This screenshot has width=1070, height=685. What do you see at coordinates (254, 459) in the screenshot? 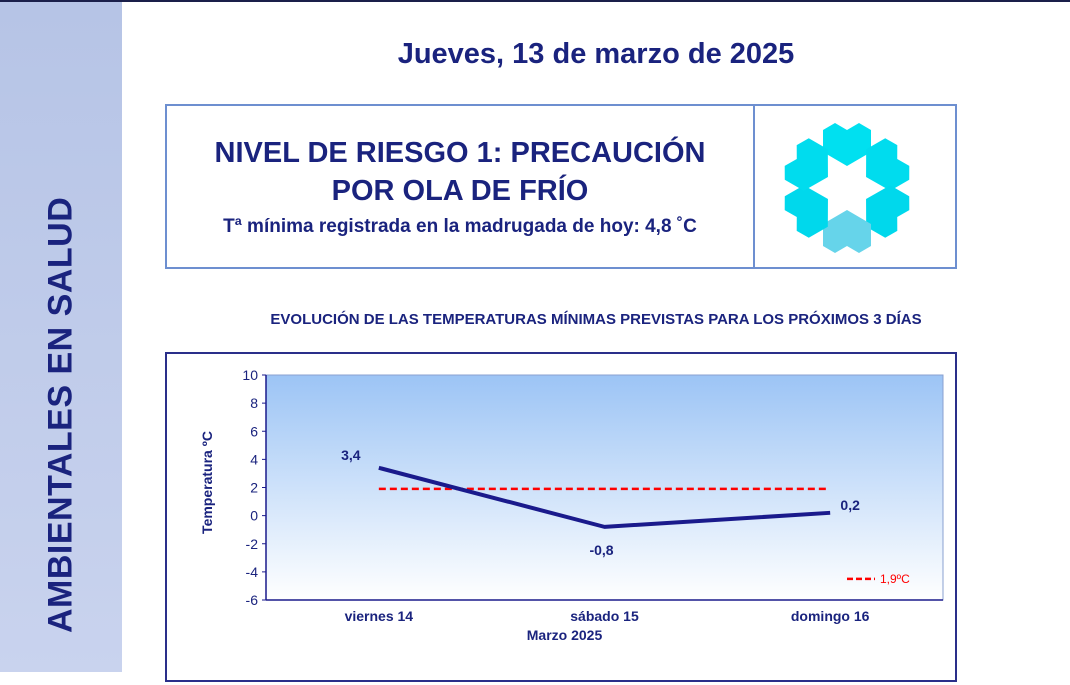
I see `y-tick-label: 4` at bounding box center [254, 459].